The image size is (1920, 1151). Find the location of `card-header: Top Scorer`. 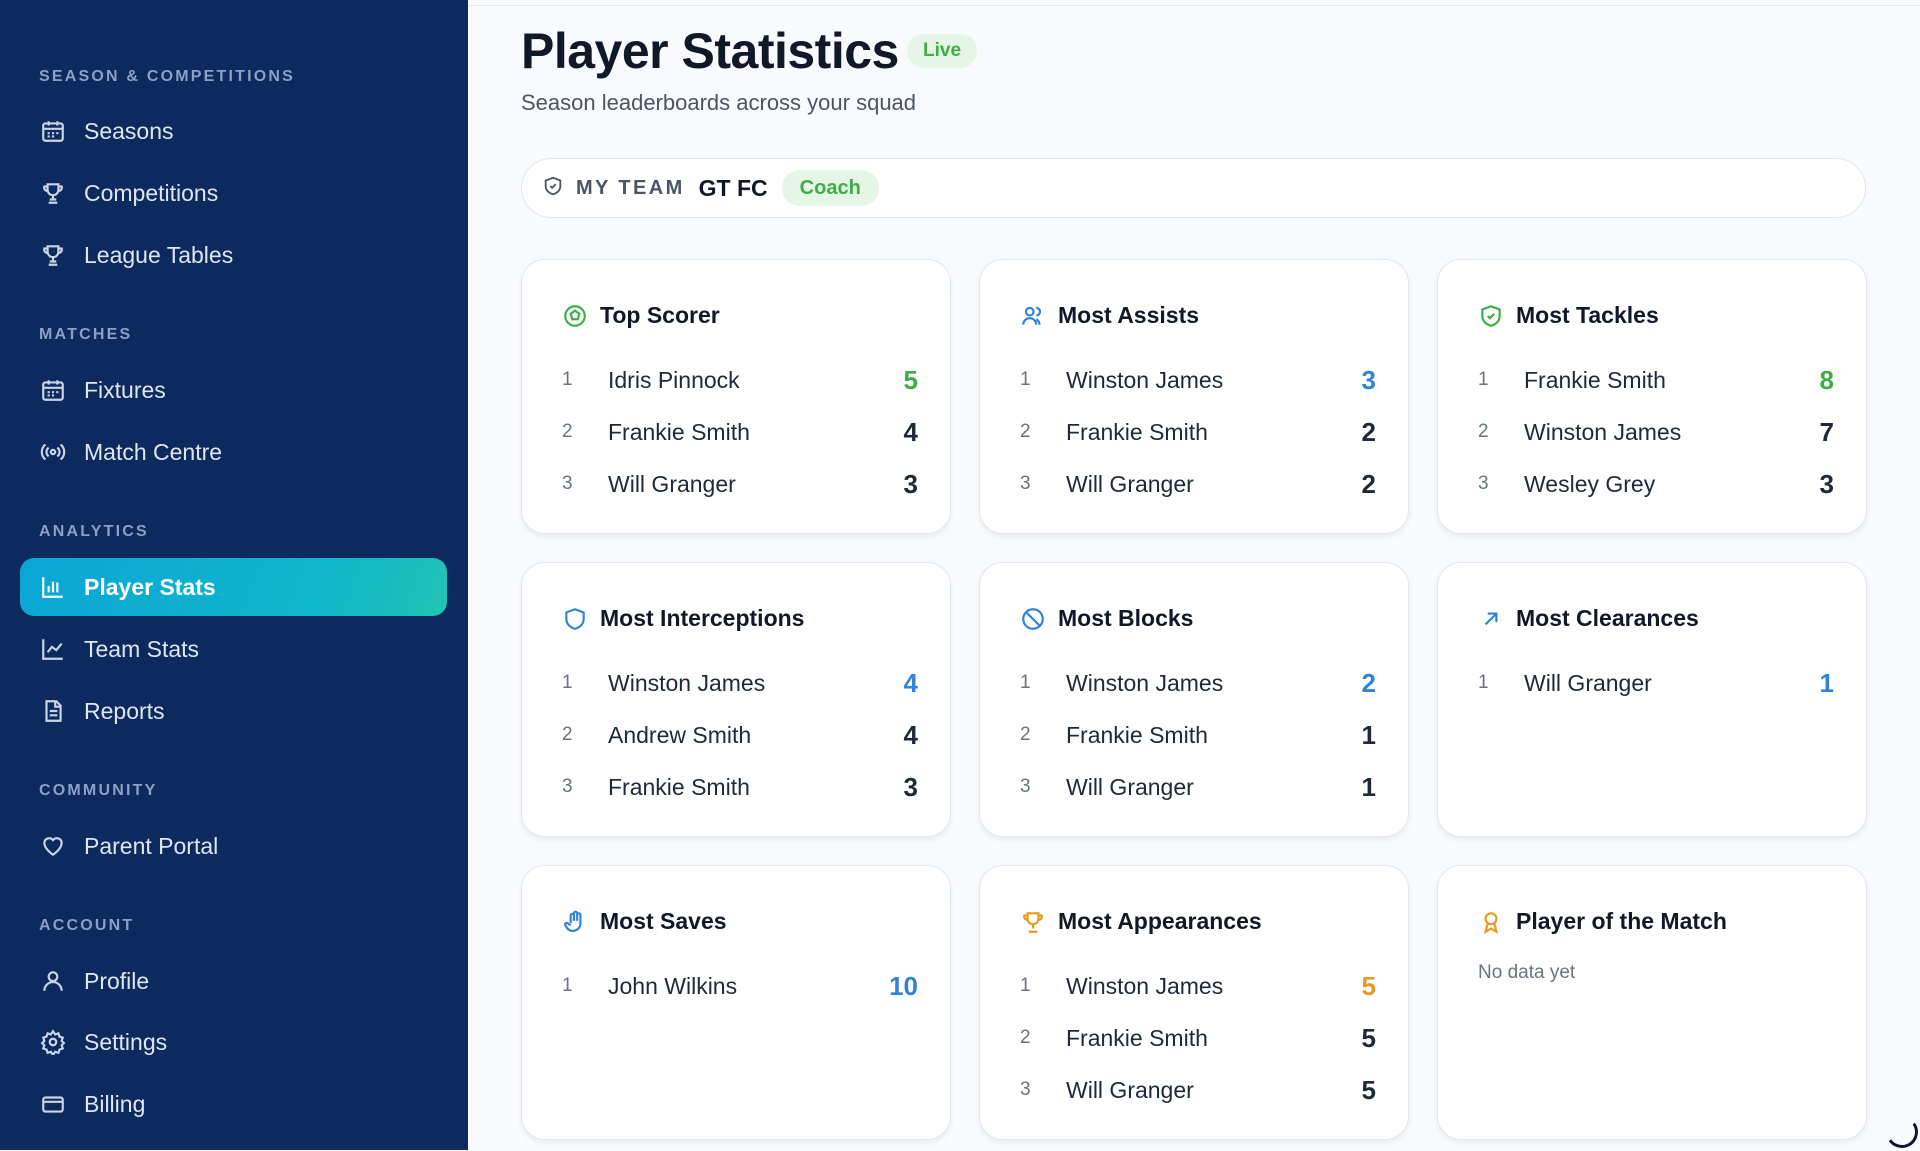

card-header: Top Scorer is located at coordinates (641, 315).